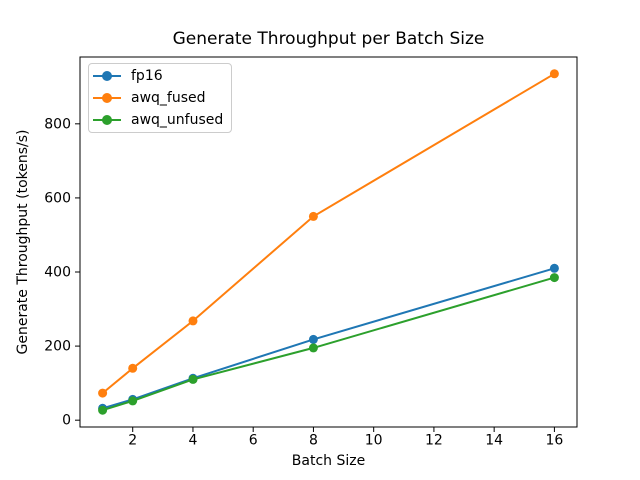 The width and height of the screenshot is (640, 480). Describe the element at coordinates (494, 441) in the screenshot. I see `x-tick-label: 14` at that location.